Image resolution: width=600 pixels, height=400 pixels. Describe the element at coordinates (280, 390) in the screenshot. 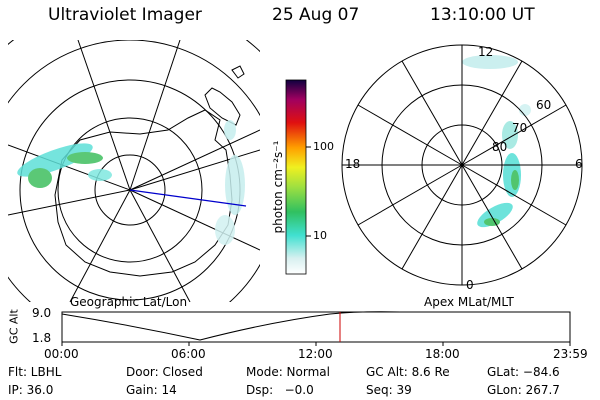

I see `info-dsp: Dsp: −0.0` at that location.